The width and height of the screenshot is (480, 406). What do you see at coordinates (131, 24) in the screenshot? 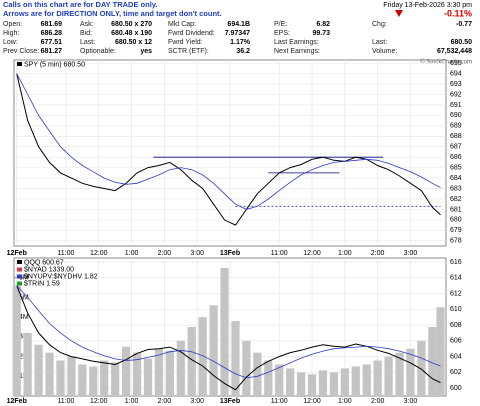
I see `cell-value: 680.50 x 270` at bounding box center [131, 24].